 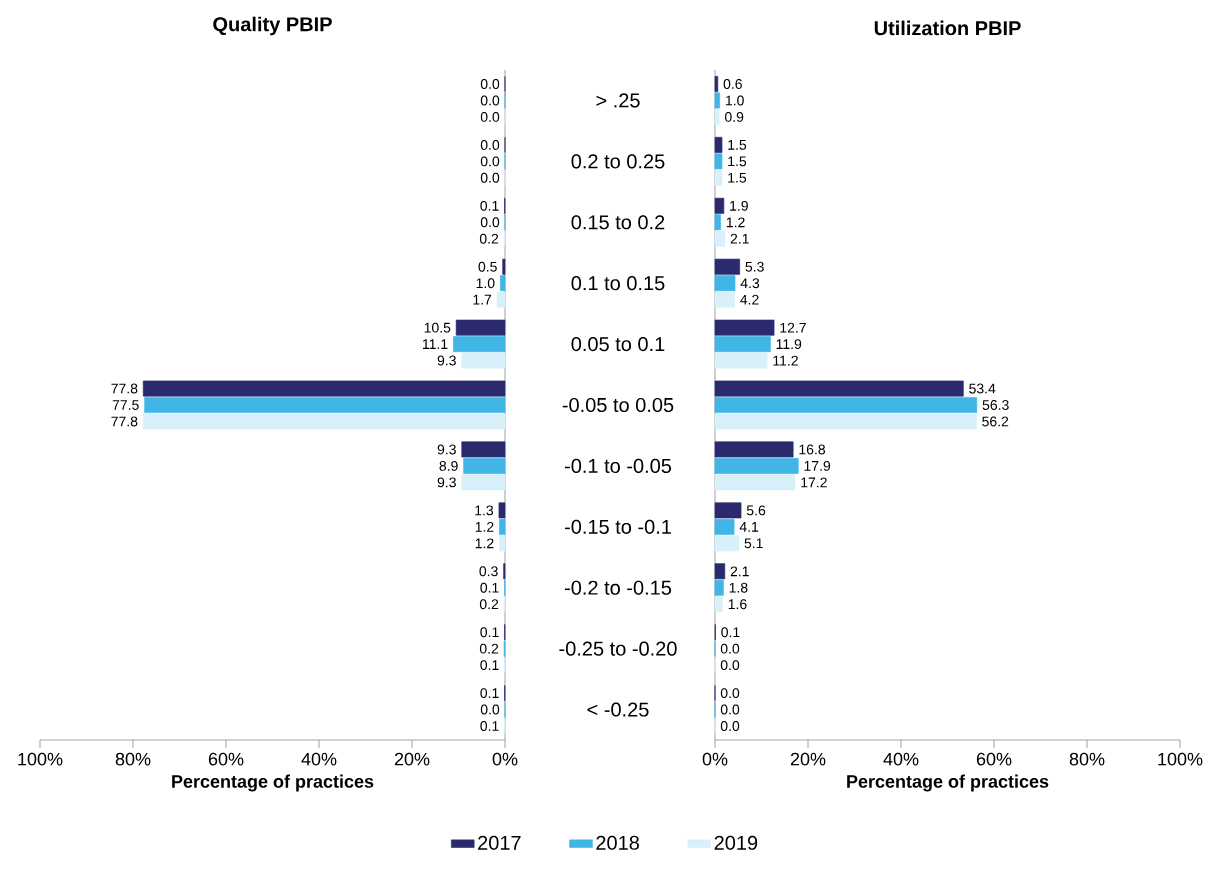 I want to click on data-label: 1.8, so click(x=738, y=587).